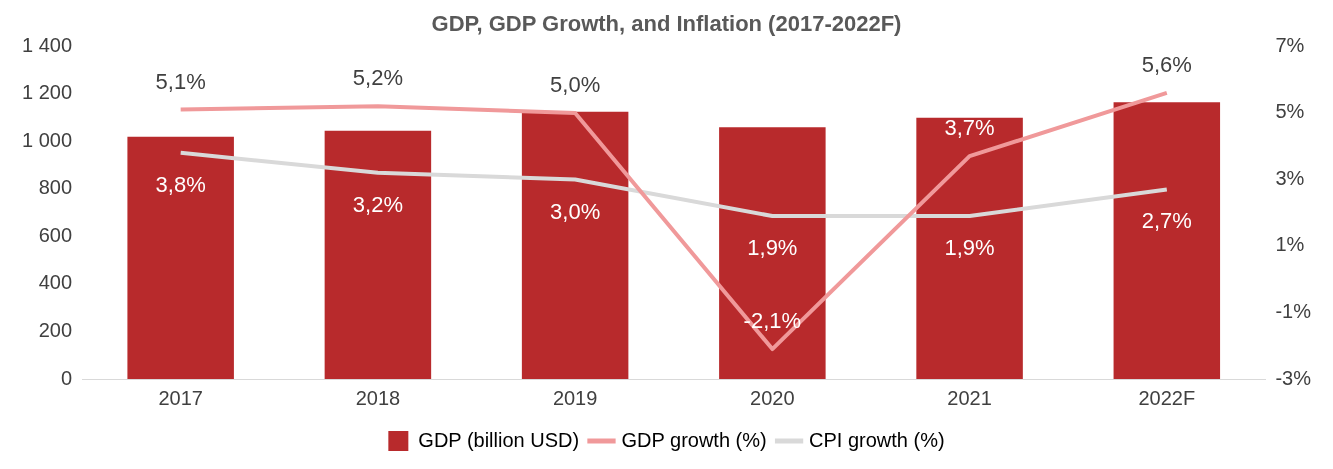  What do you see at coordinates (1290, 244) in the screenshot?
I see `y2-tick-label: 1%` at bounding box center [1290, 244].